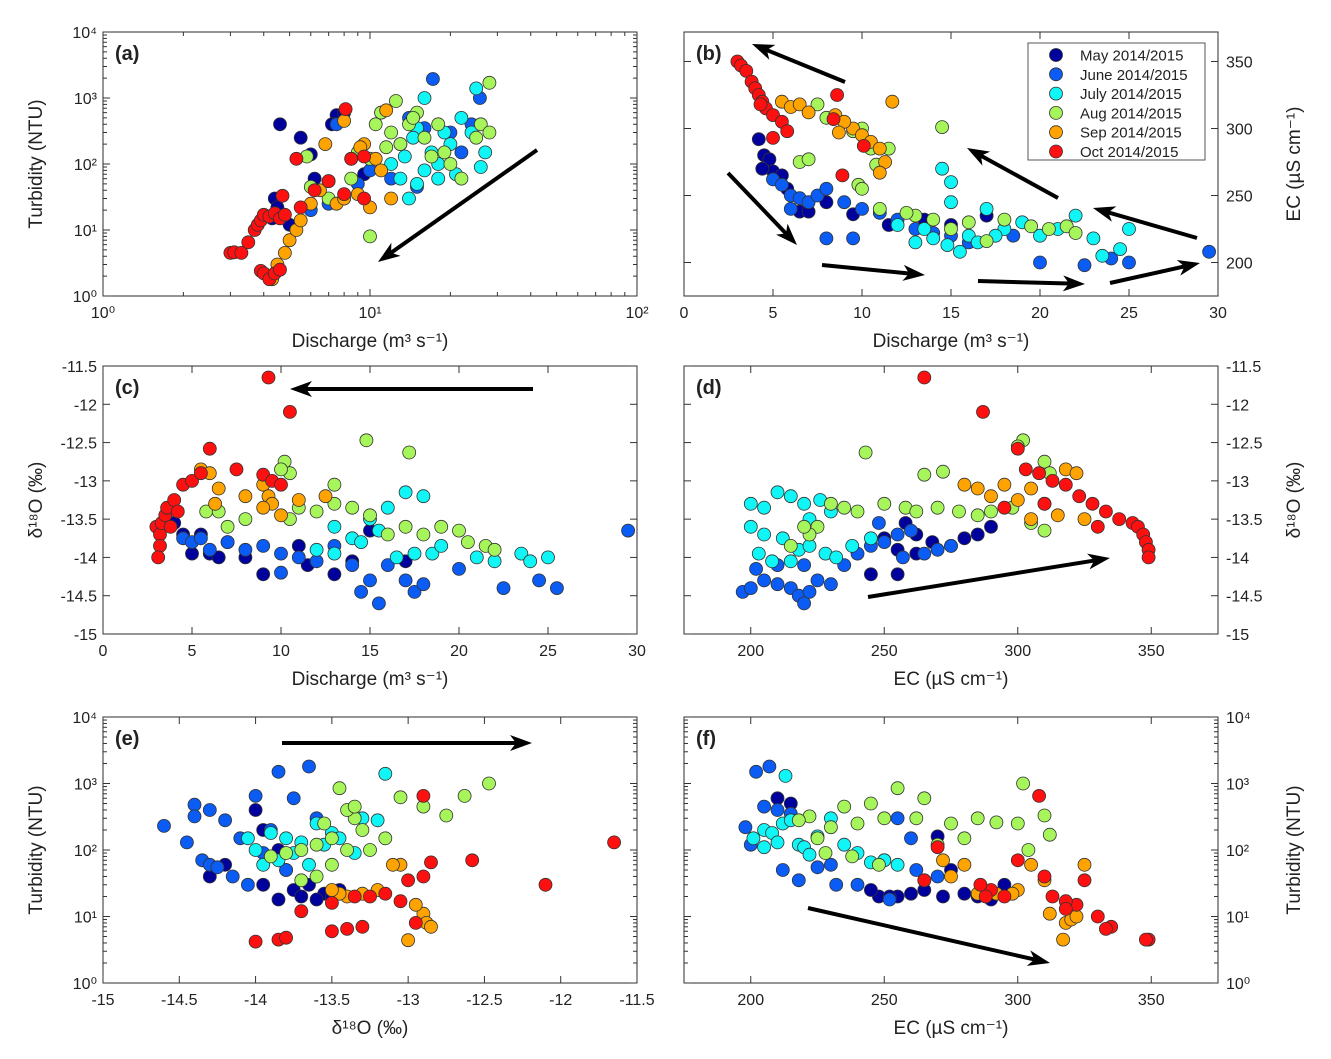 The width and height of the screenshot is (1331, 1059). What do you see at coordinates (1238, 984) in the screenshot?
I see `y-tick-label: 10⁰` at bounding box center [1238, 984].